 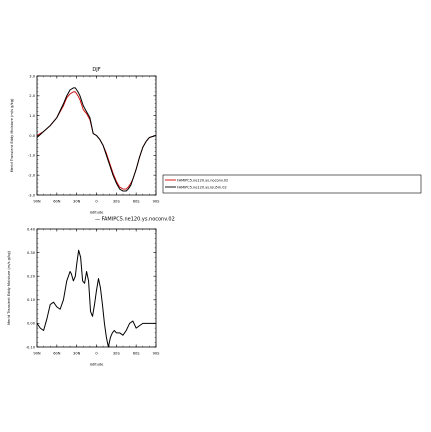 What do you see at coordinates (12, 135) in the screenshot?
I see `y-axis-label: Merid Transient Eddy Moisture (m/s g/kg)` at bounding box center [12, 135].